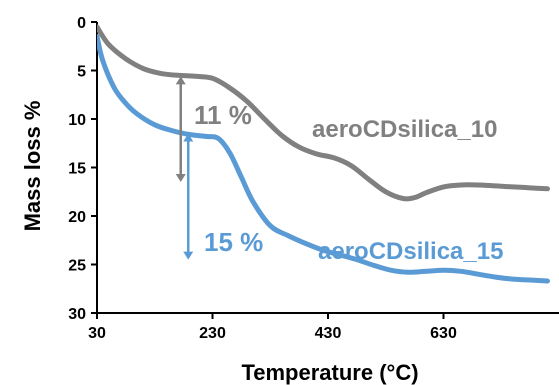 The image size is (559, 385). Describe the element at coordinates (77, 120) in the screenshot. I see `y-tick-label: 10` at that location.